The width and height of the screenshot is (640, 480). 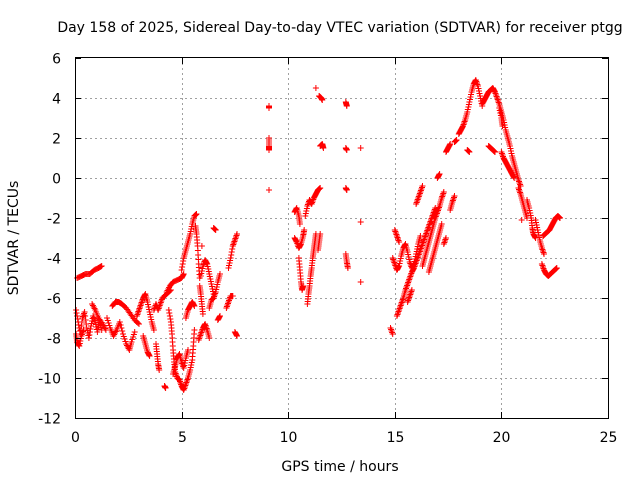 What do you see at coordinates (502, 438) in the screenshot?
I see `x-tick-label: 20` at bounding box center [502, 438].